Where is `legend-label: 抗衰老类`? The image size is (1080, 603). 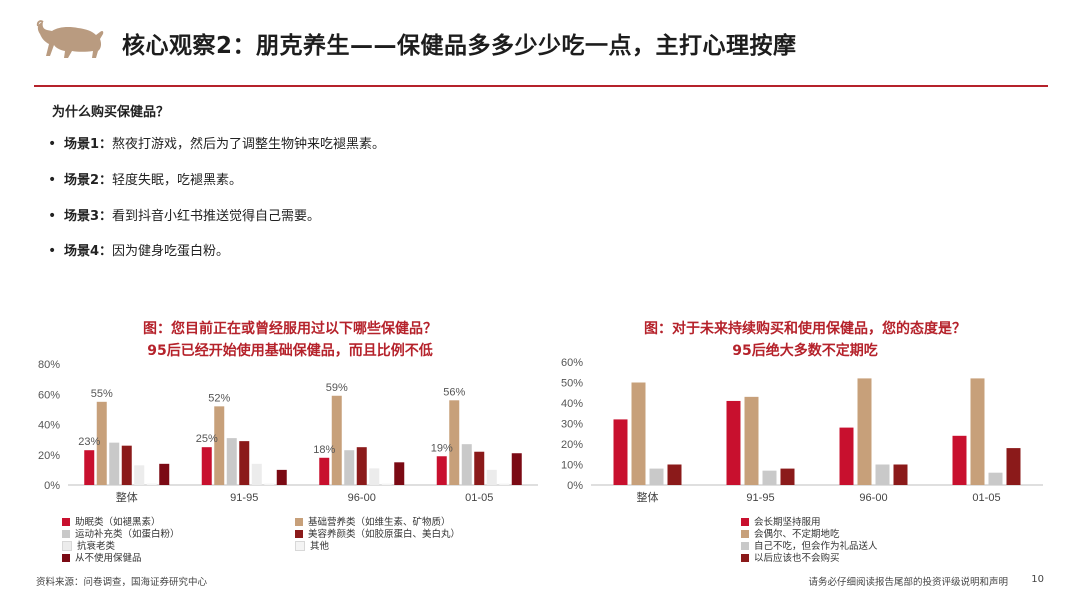
legend-label: 抗衰老类 is located at coordinates (96, 546).